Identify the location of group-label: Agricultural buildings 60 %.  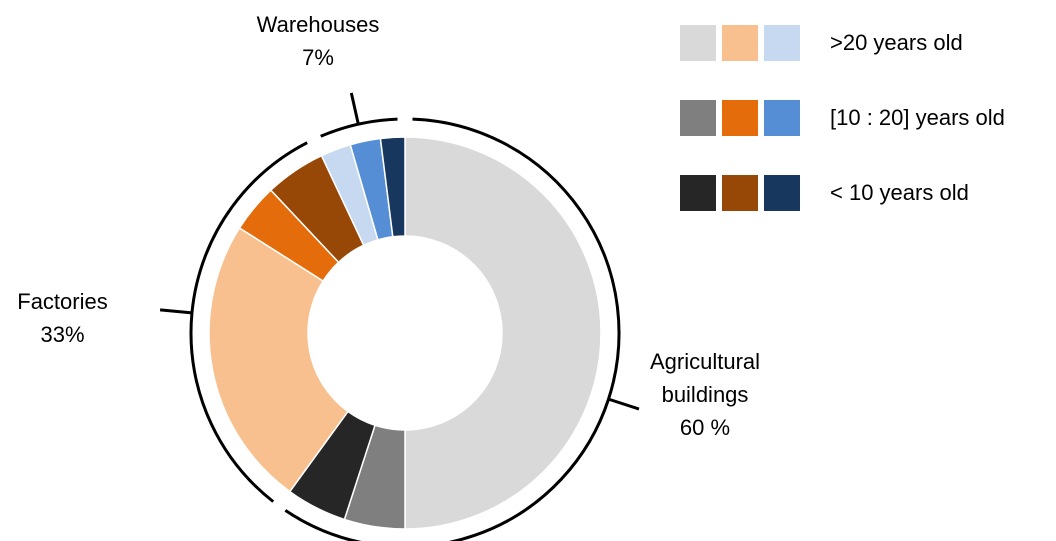
(705, 394).